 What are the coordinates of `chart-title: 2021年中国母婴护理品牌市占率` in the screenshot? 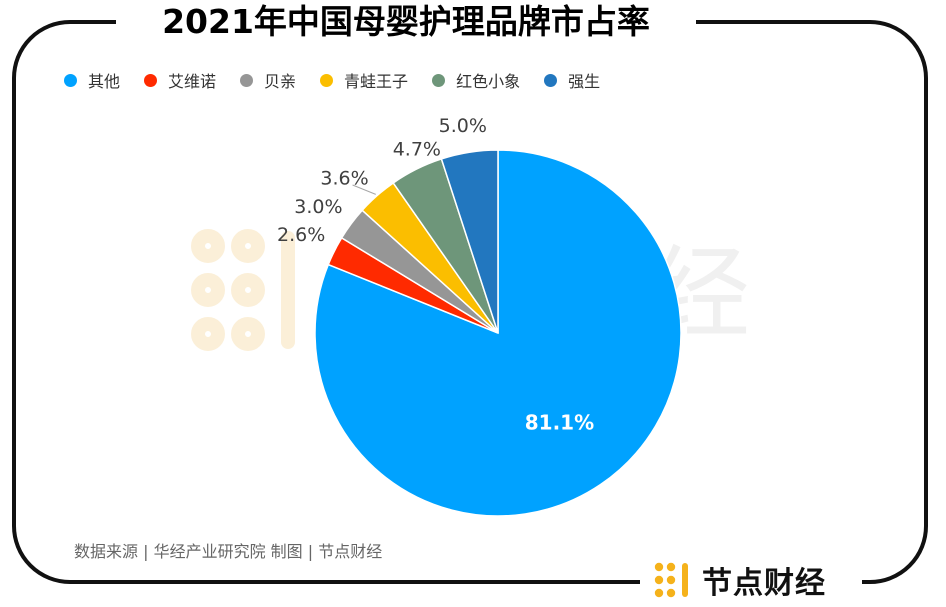 It's located at (406, 22).